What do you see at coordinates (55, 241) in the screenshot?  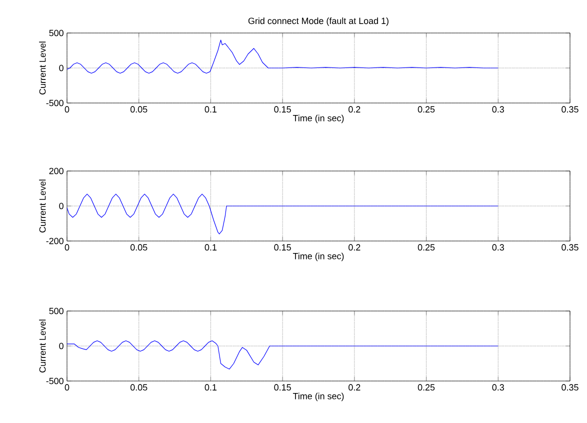 I see `y-tick-label: -200` at bounding box center [55, 241].